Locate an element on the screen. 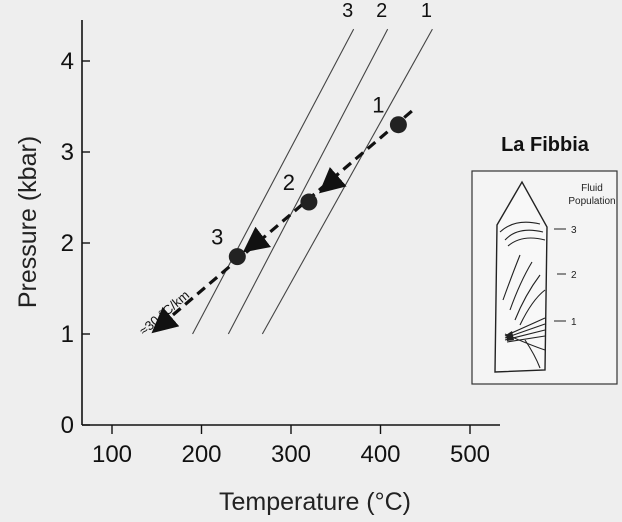 Image resolution: width=622 pixels, height=522 pixels. isochore-3-label: 3 is located at coordinates (347, 11).